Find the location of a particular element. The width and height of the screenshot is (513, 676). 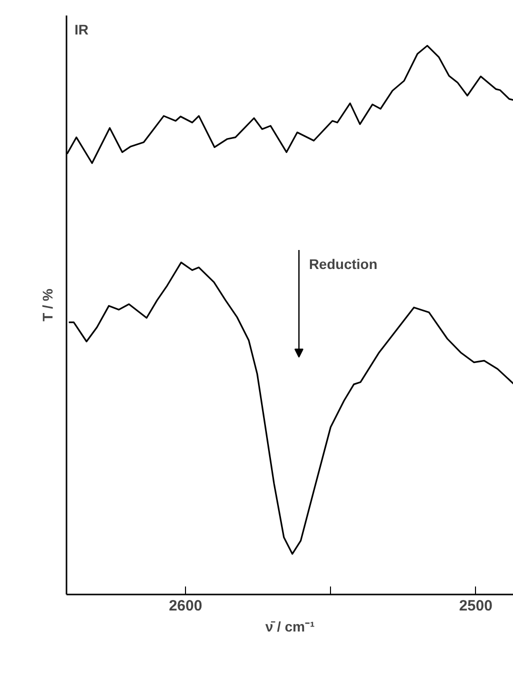

x-axis-title: ν̄ / cm⁻¹ is located at coordinates (290, 626).